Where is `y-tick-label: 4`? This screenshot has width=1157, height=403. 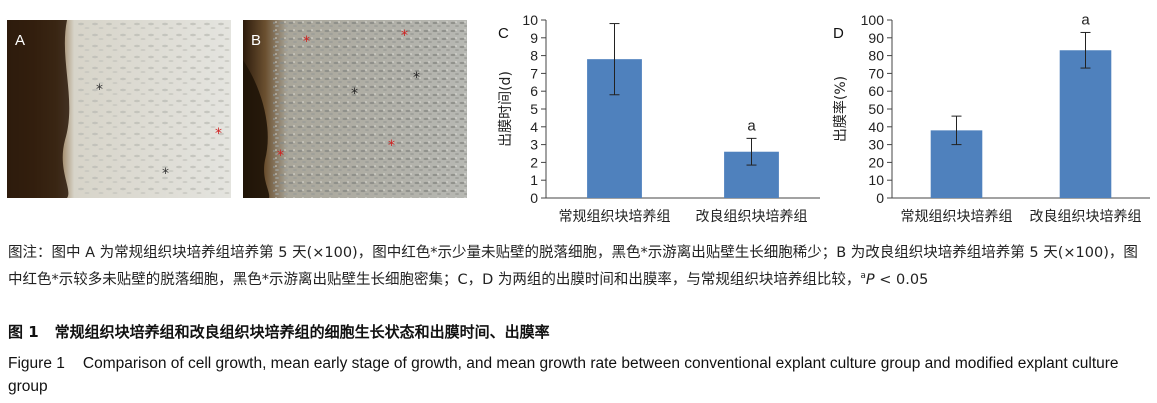
y-tick-label: 4 is located at coordinates (534, 127).